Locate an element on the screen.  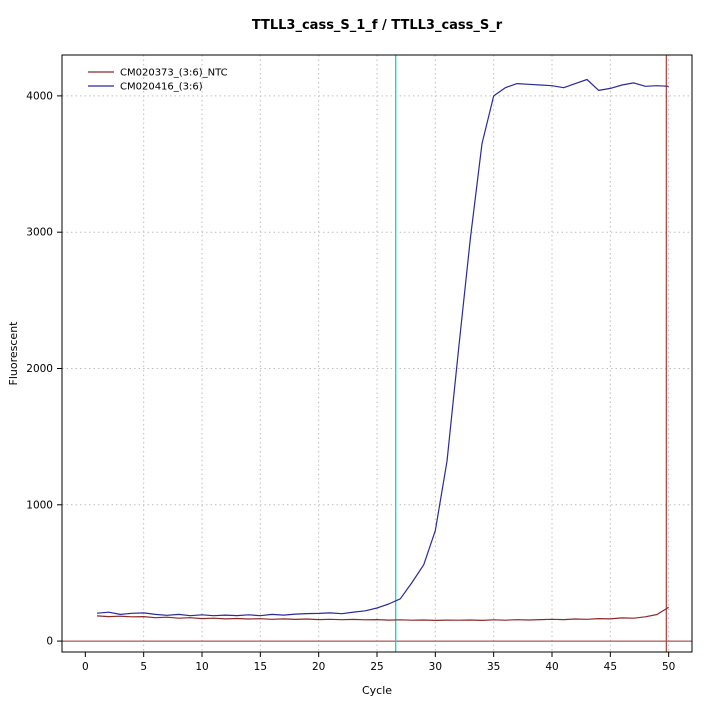
y-axis-label: Fluorescent is located at coordinates (13, 353).